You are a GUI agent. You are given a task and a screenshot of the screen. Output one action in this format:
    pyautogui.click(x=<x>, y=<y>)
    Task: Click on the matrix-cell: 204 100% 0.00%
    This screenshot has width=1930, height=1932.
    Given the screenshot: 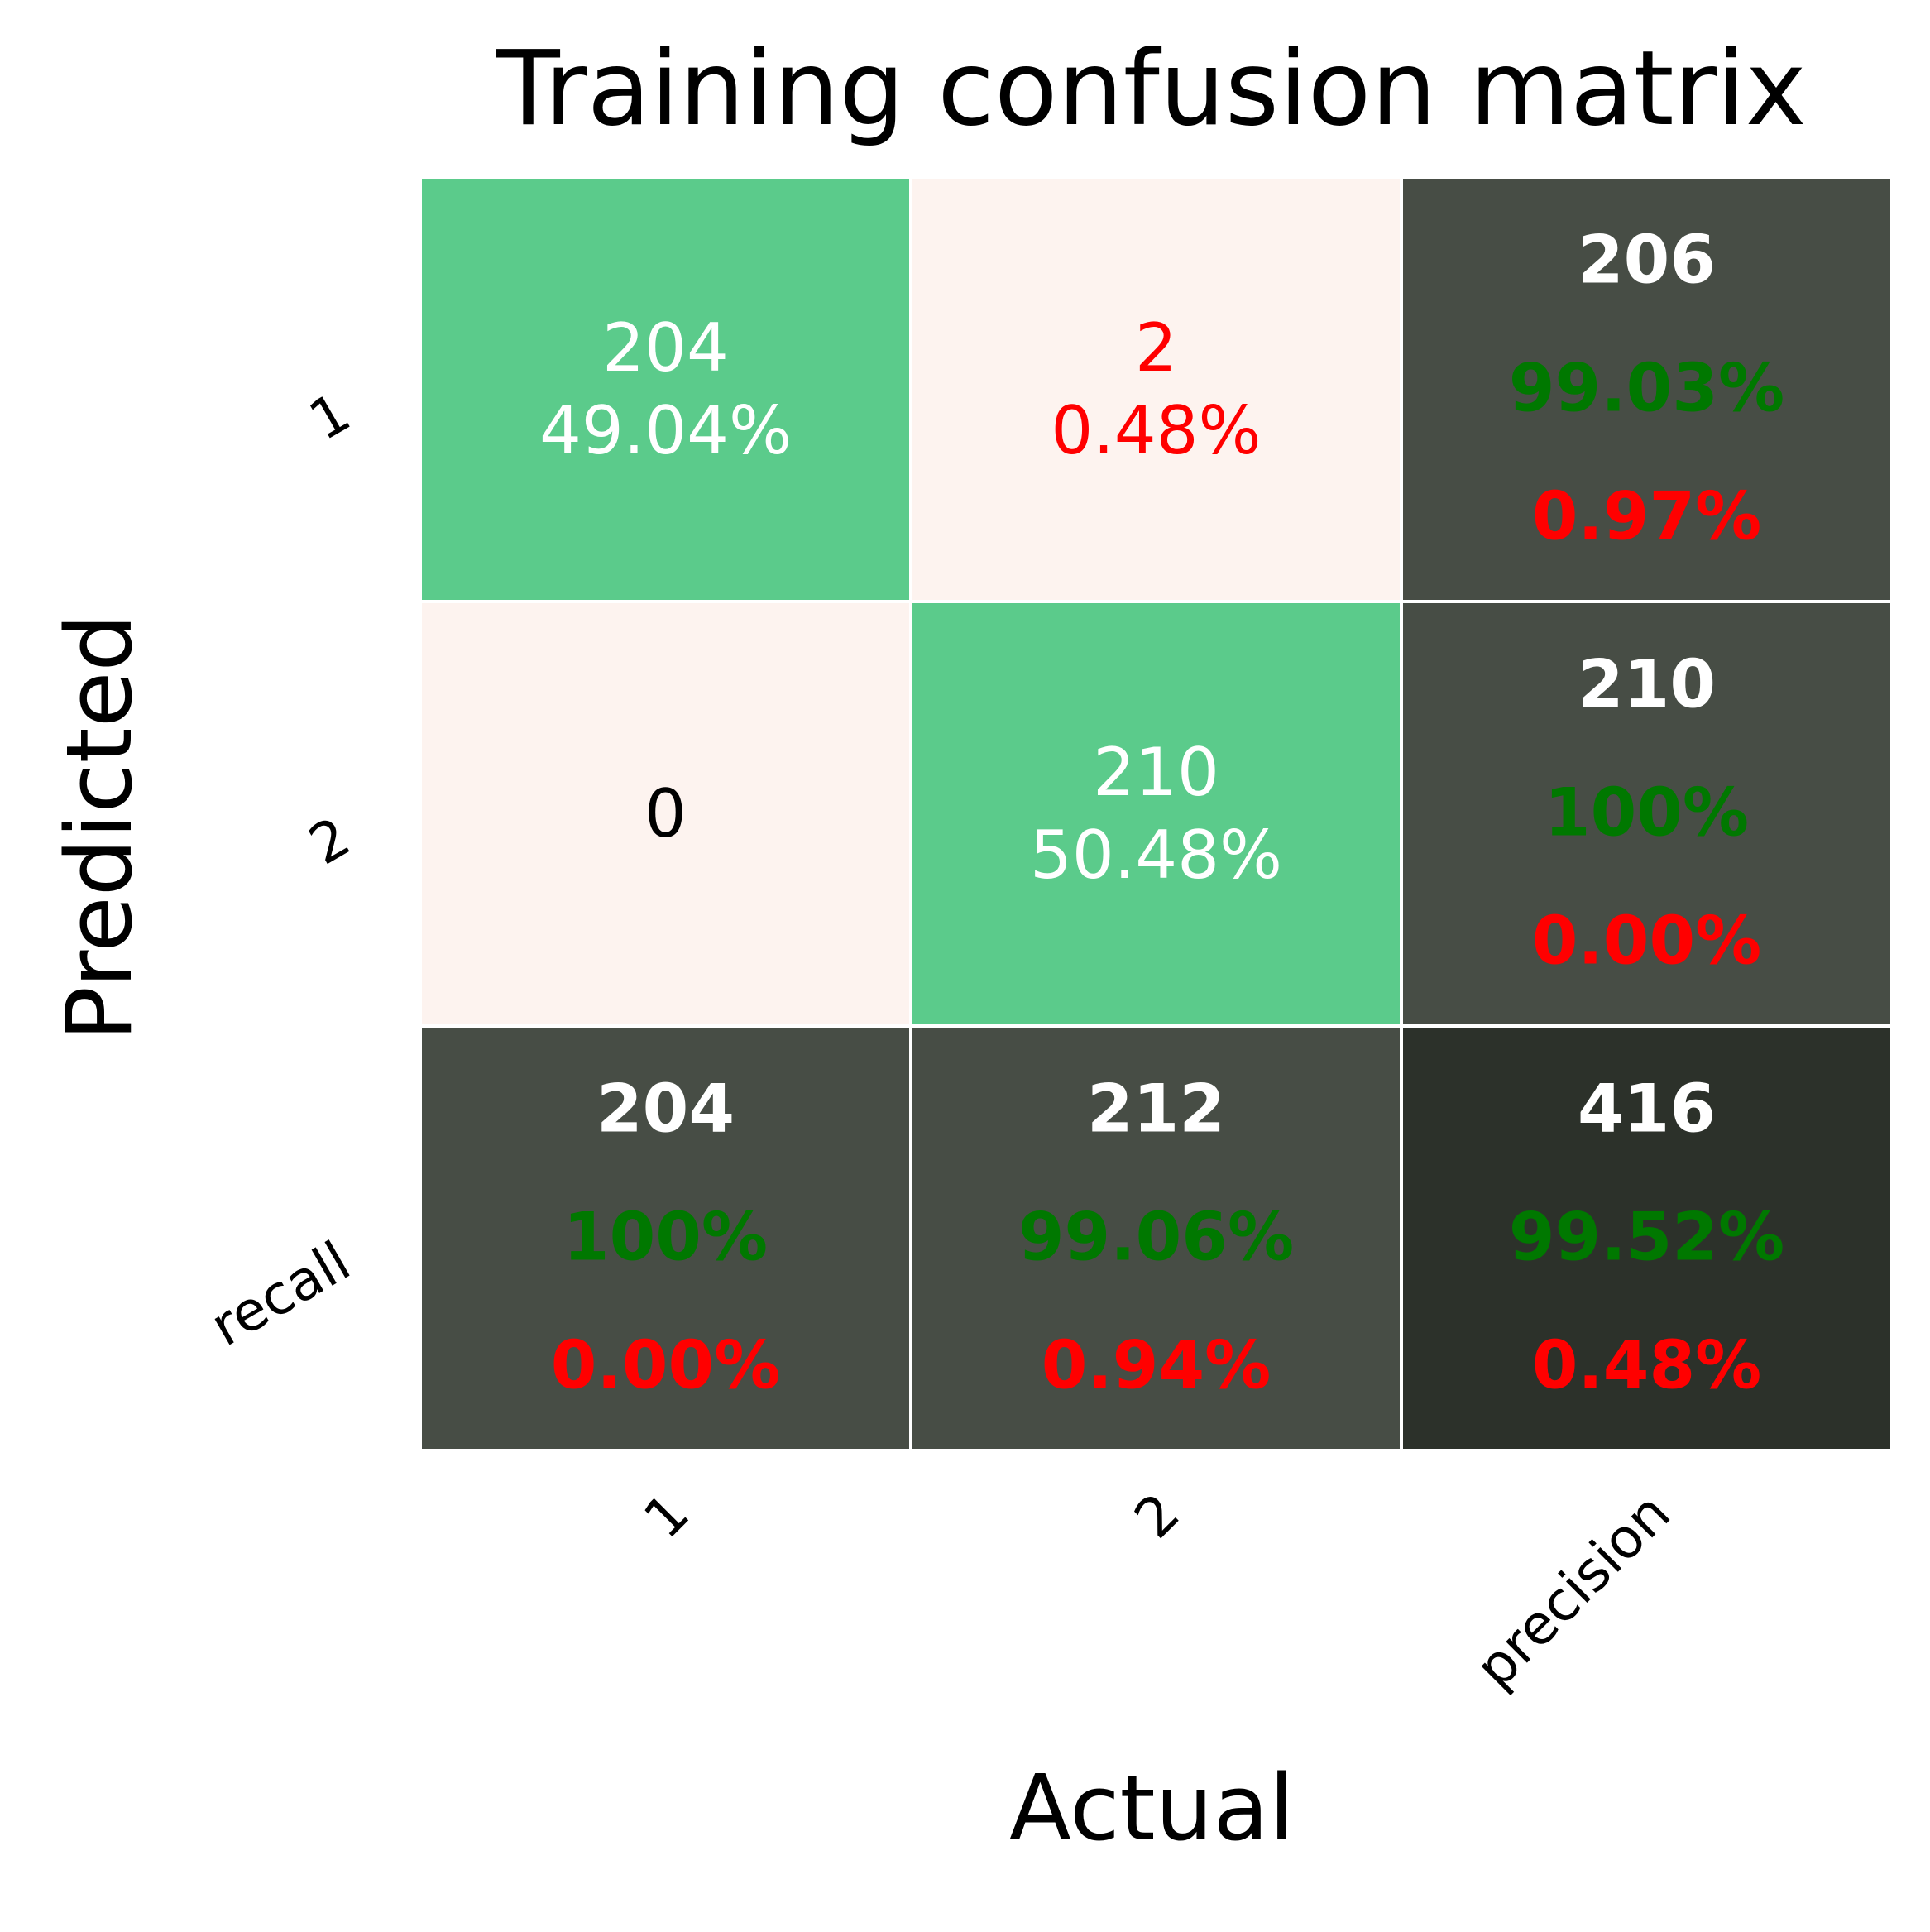 What is the action you would take?
    pyautogui.click(x=665, y=1238)
    